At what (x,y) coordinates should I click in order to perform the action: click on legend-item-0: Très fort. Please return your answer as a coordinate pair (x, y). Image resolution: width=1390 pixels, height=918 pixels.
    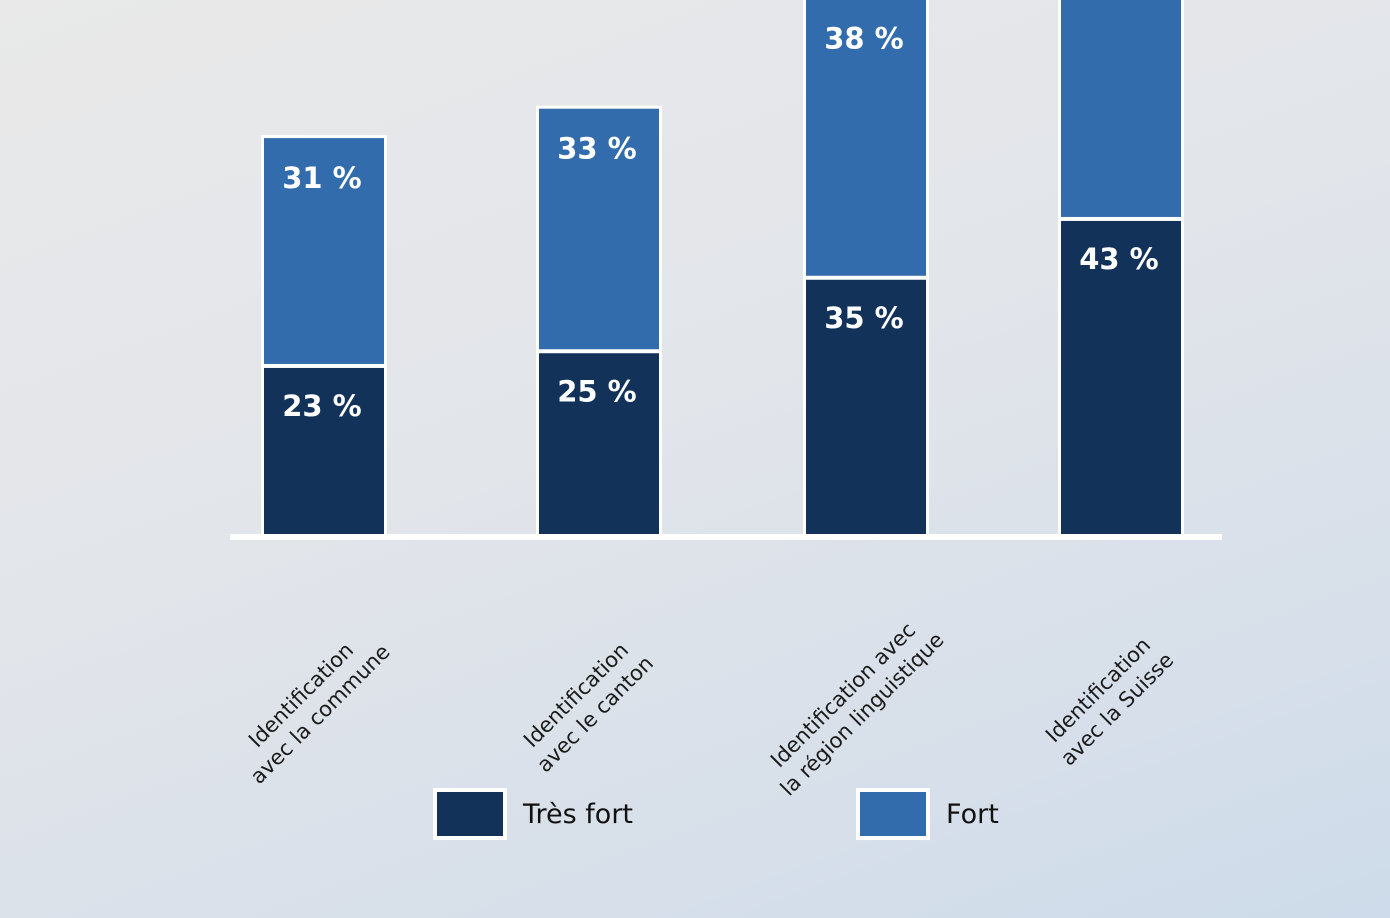
    Looking at the image, I should click on (533, 814).